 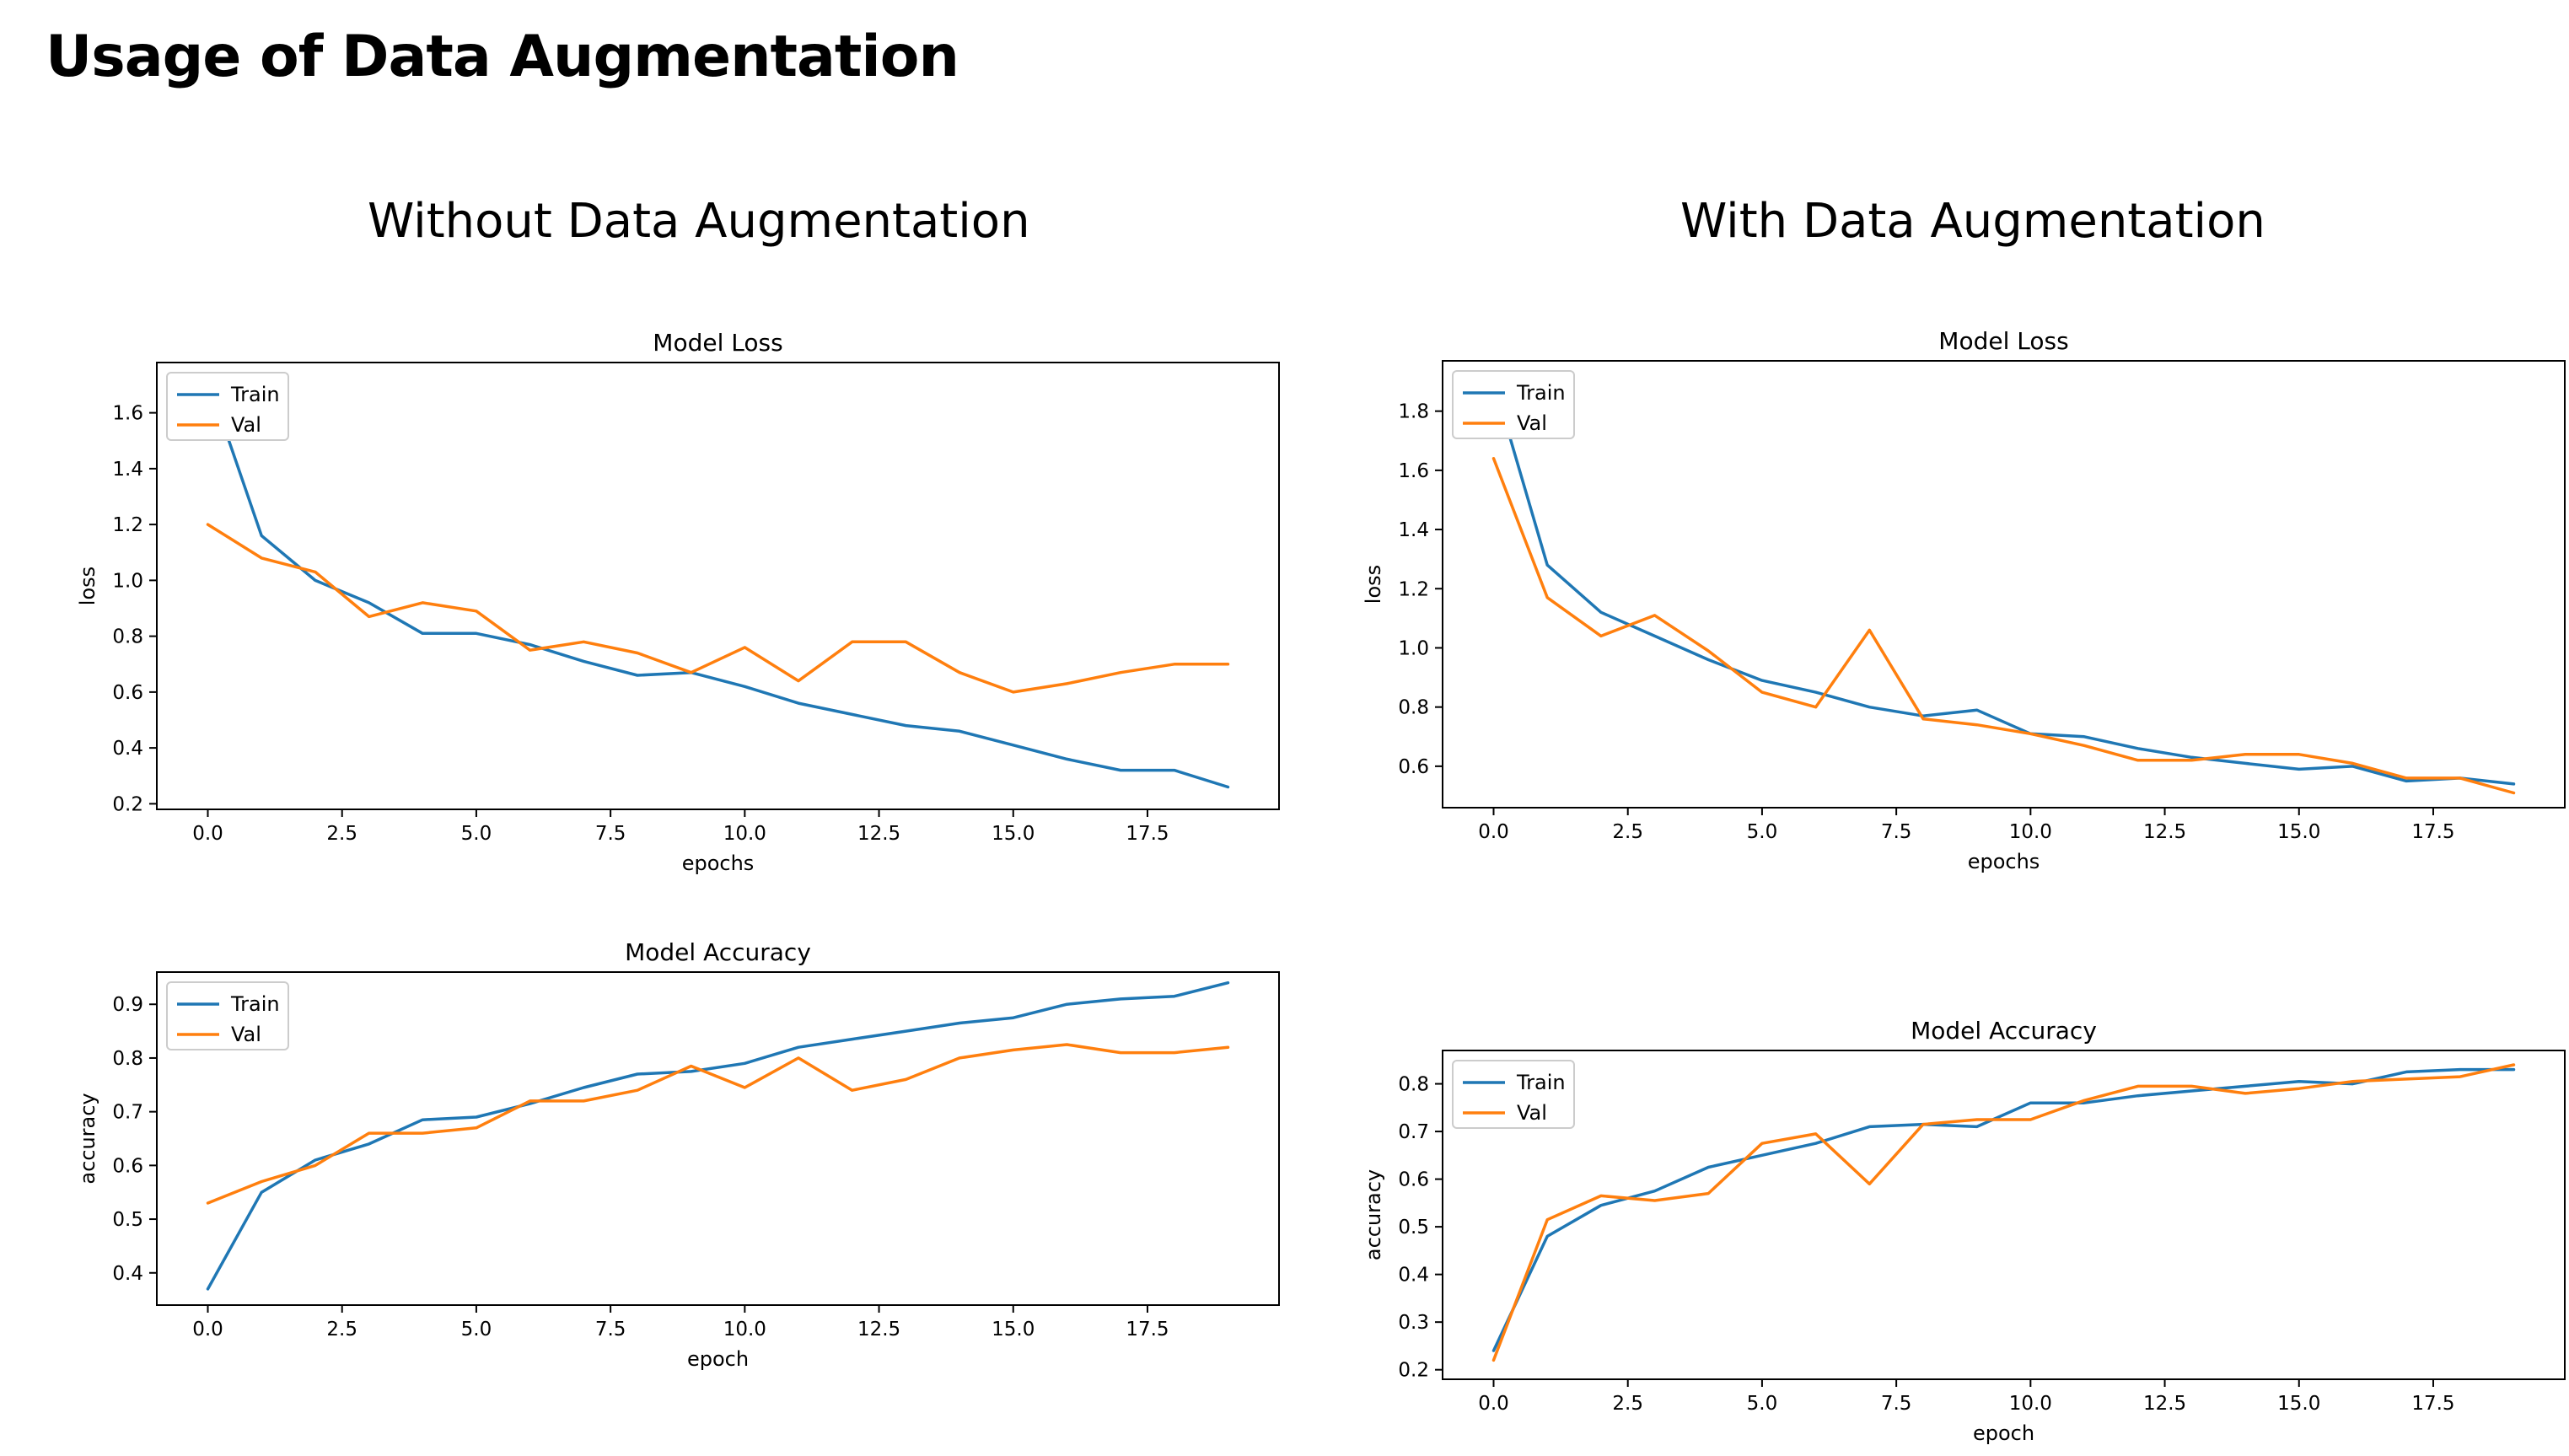 What do you see at coordinates (1413, 1323) in the screenshot?
I see `y-tick-label: 0.3` at bounding box center [1413, 1323].